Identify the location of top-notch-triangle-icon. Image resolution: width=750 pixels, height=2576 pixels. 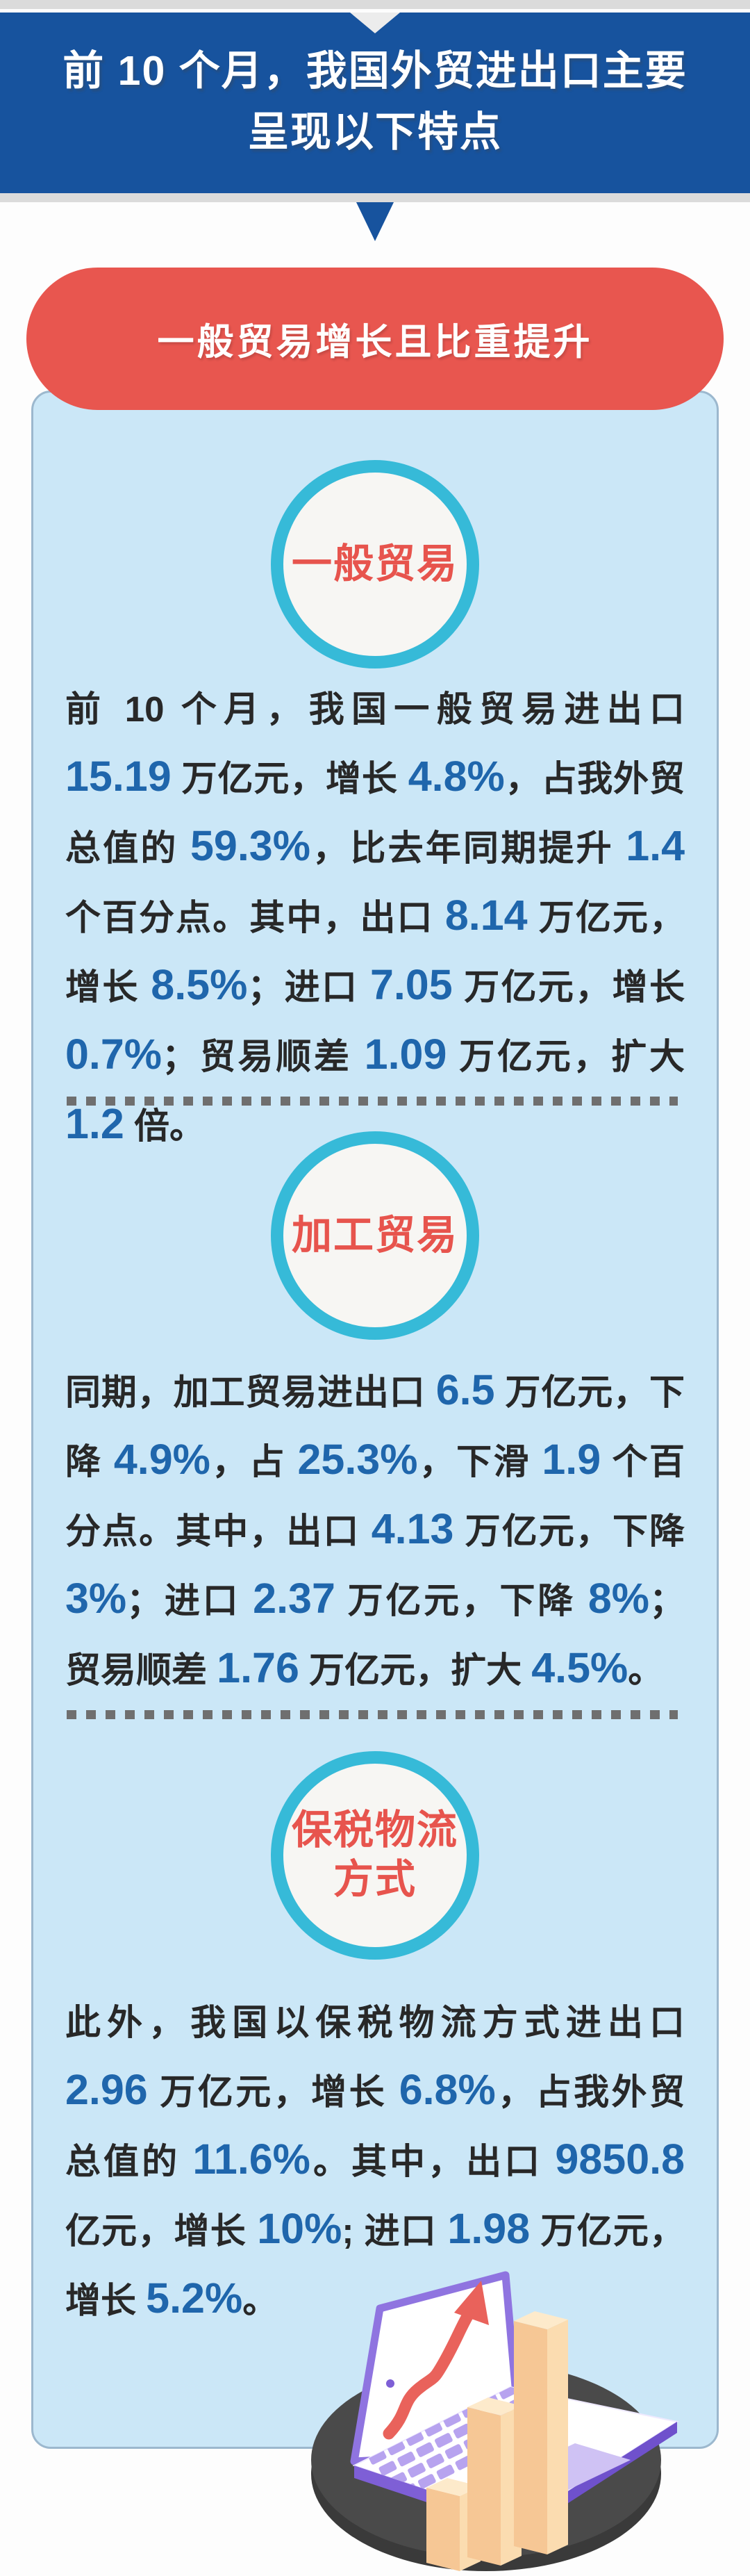
(375, 23).